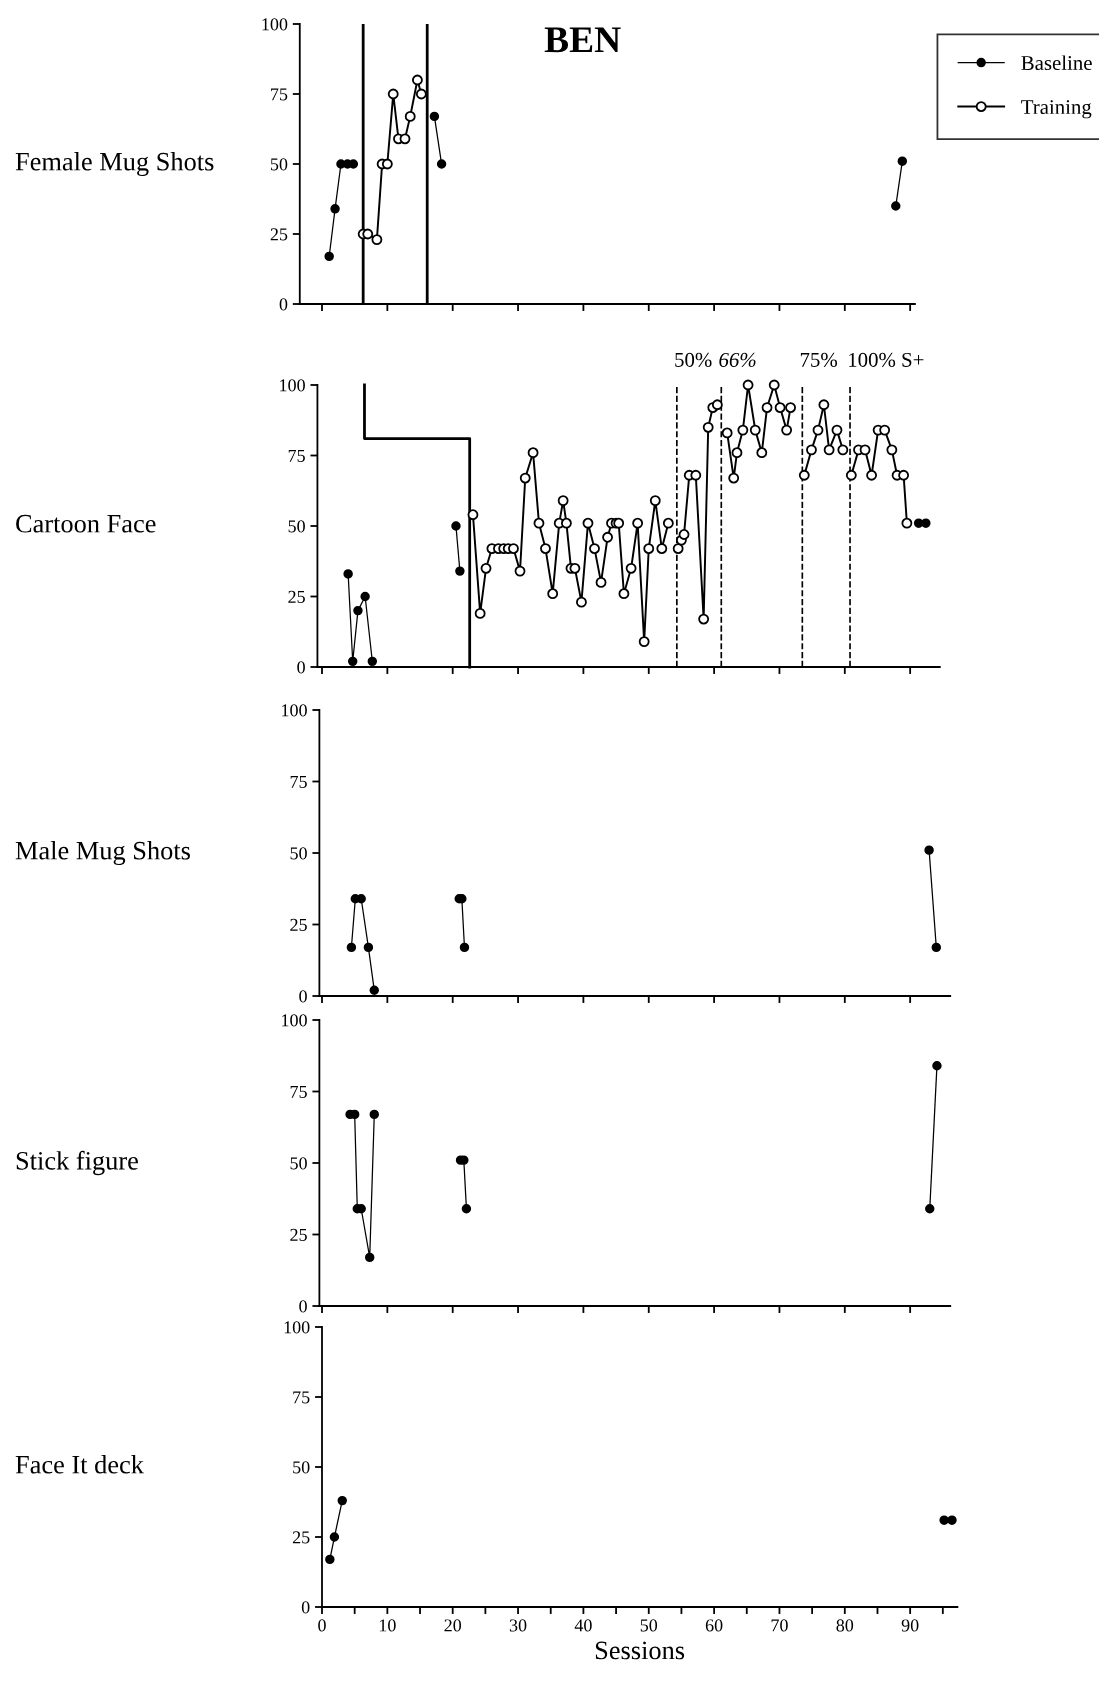  I want to click on x-tick-label: 60, so click(714, 1625).